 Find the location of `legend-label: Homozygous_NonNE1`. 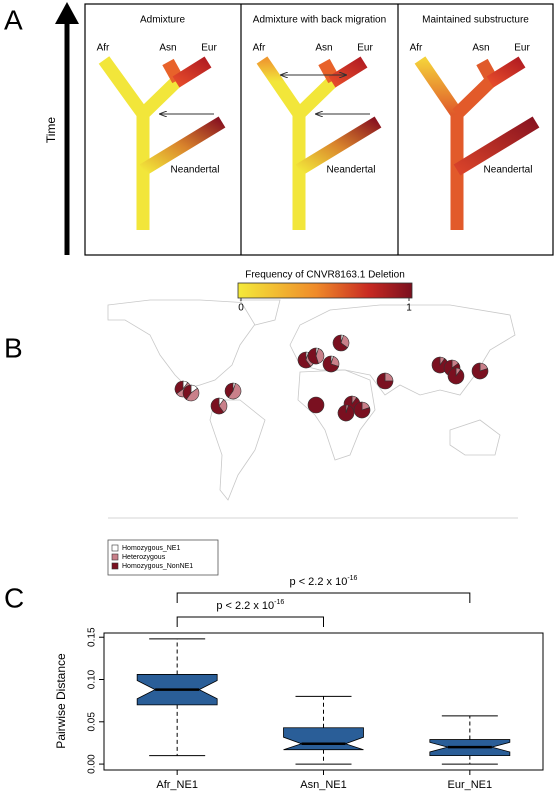

legend-label: Homozygous_NonNE1 is located at coordinates (157, 566).